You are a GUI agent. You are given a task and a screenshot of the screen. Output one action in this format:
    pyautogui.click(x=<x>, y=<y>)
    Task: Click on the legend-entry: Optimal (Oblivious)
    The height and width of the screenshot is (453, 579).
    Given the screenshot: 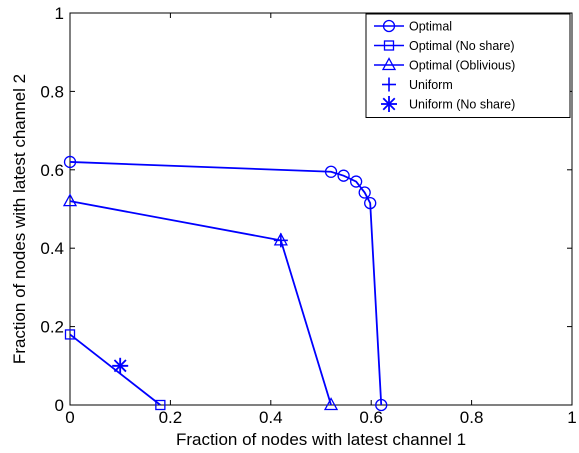 What is the action you would take?
    pyautogui.click(x=444, y=65)
    